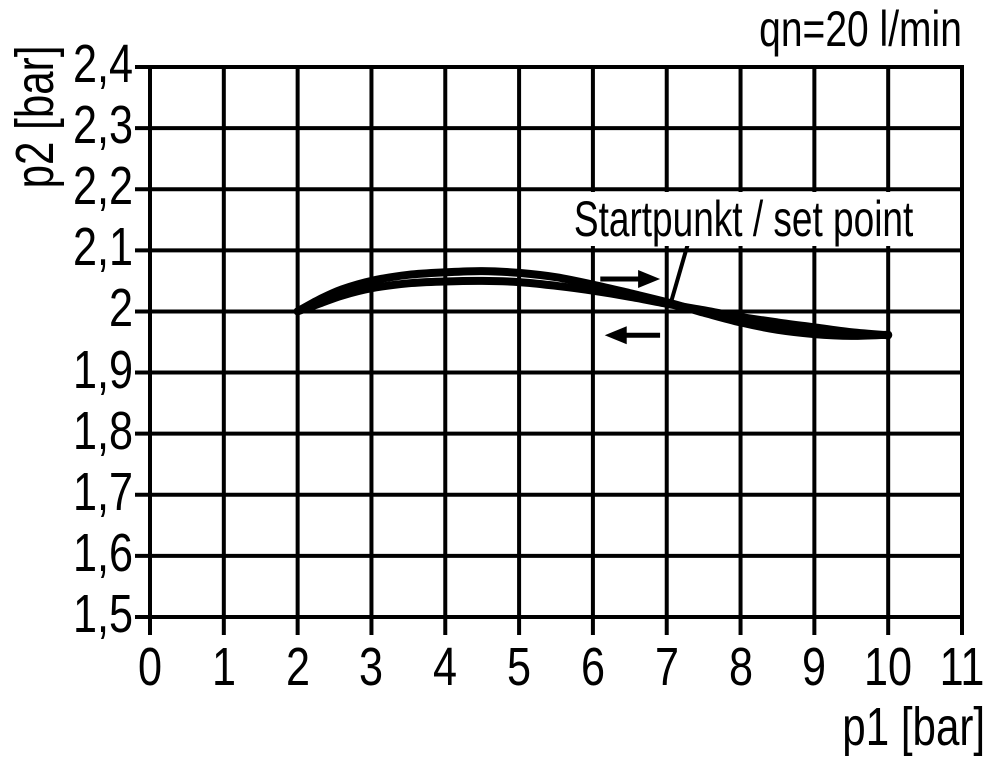  What do you see at coordinates (297, 667) in the screenshot?
I see `x-tick-label: 2` at bounding box center [297, 667].